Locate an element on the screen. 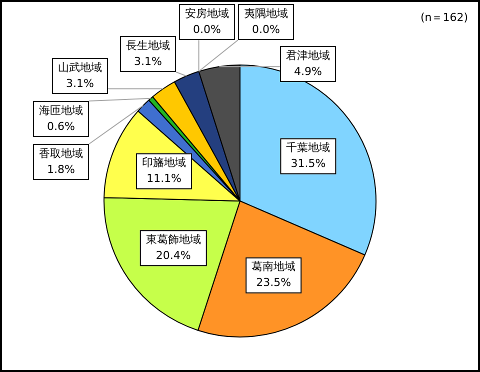  category-label: 夷隅地域 is located at coordinates (266, 13).